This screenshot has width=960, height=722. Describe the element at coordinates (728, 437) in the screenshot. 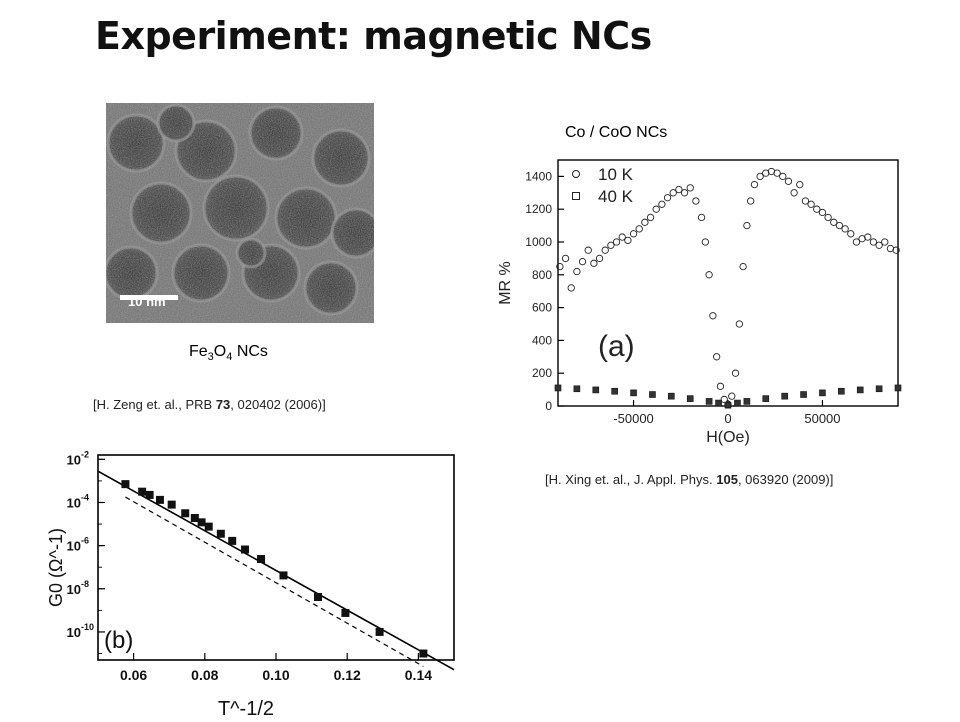

I see `x-axis-label: H(Oe)` at that location.